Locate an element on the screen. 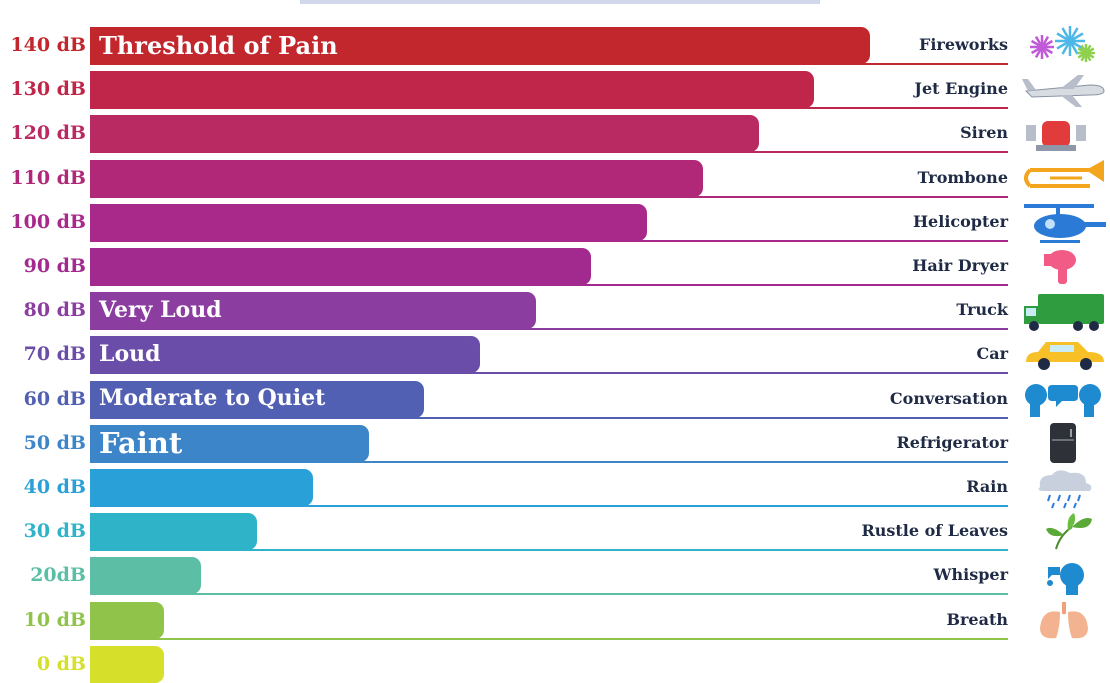  breath-icon is located at coordinates (1064, 620).